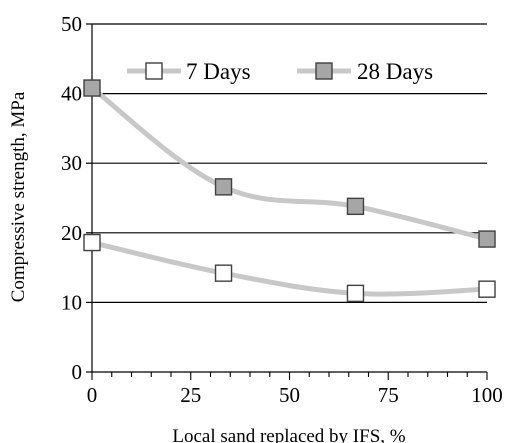 The height and width of the screenshot is (443, 509). I want to click on legend-label-0: 7 Days, so click(218, 71).